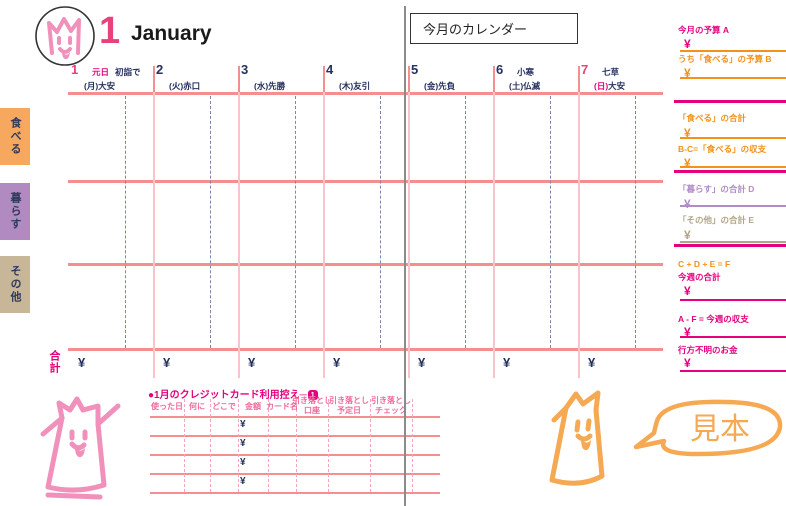 This screenshot has height=506, width=786. I want to click on sidebar-label-3: B-C=「食べる」の収支, so click(722, 149).